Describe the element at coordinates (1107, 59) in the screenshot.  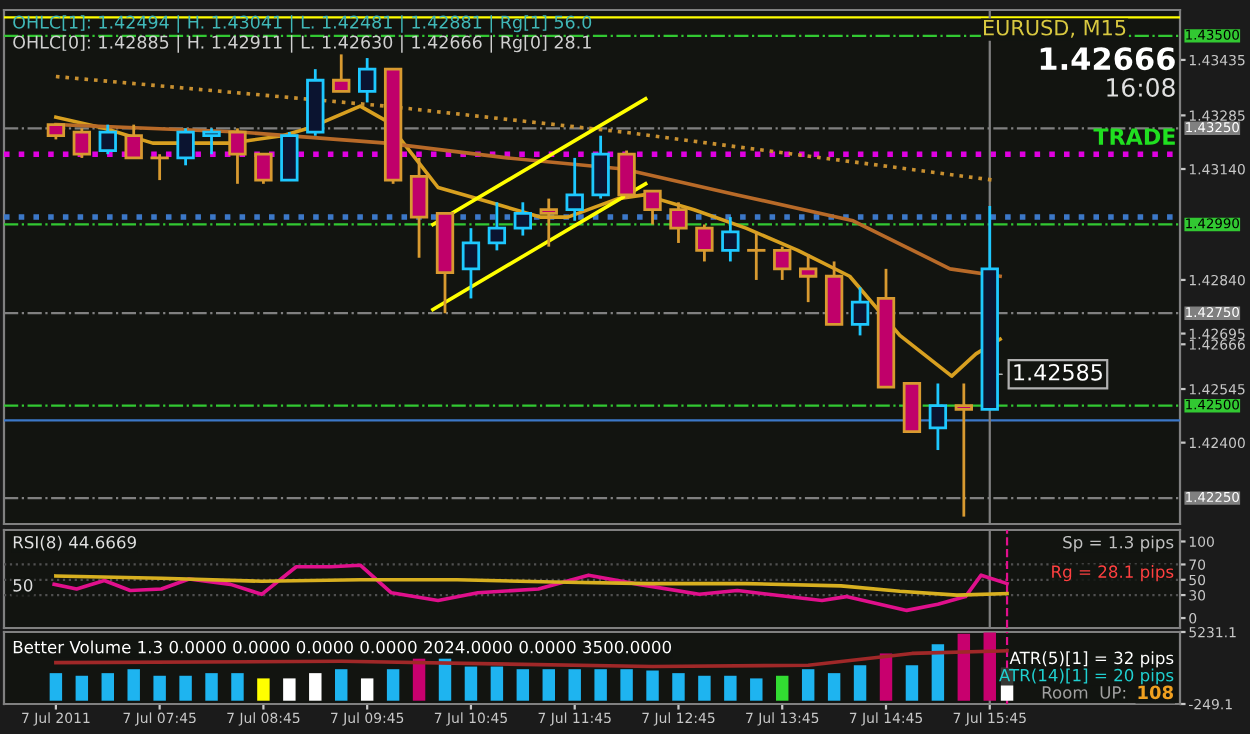
I see `annotation: 1.42666` at that location.